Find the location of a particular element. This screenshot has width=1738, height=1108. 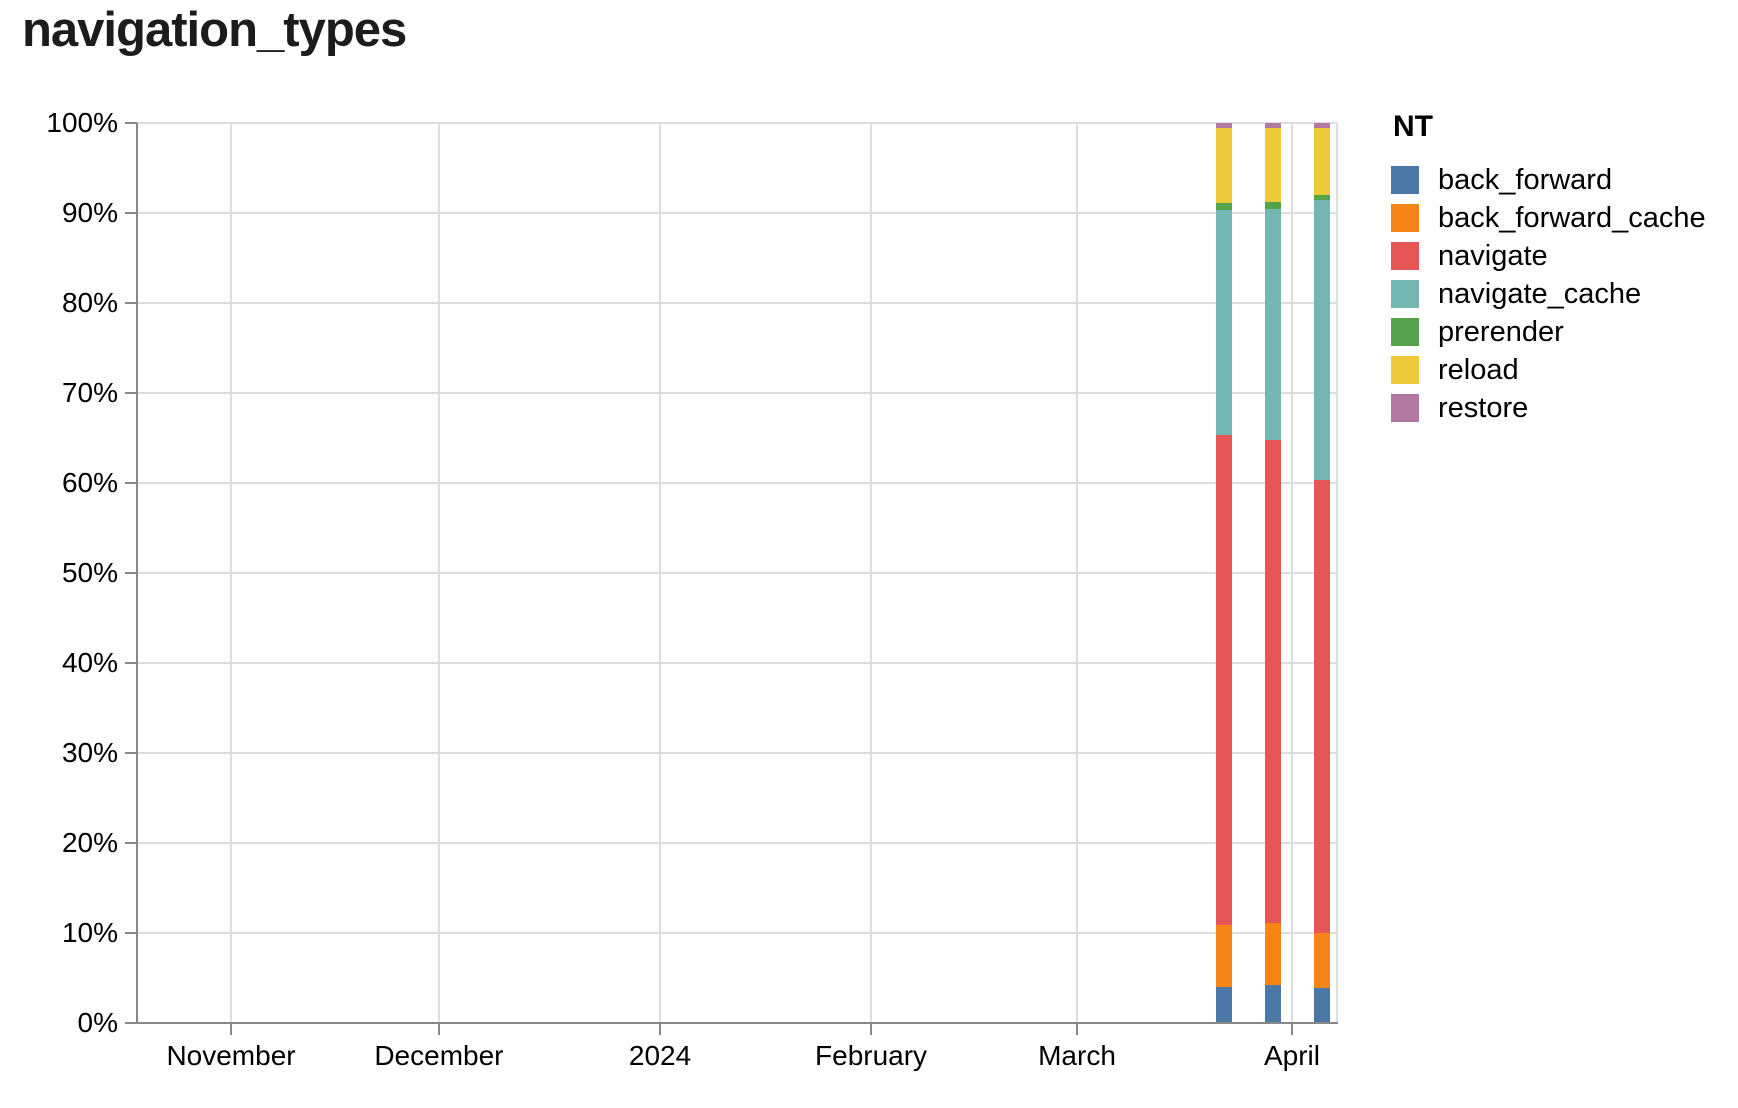

legend-item-label: navigate_cache is located at coordinates (1540, 293).